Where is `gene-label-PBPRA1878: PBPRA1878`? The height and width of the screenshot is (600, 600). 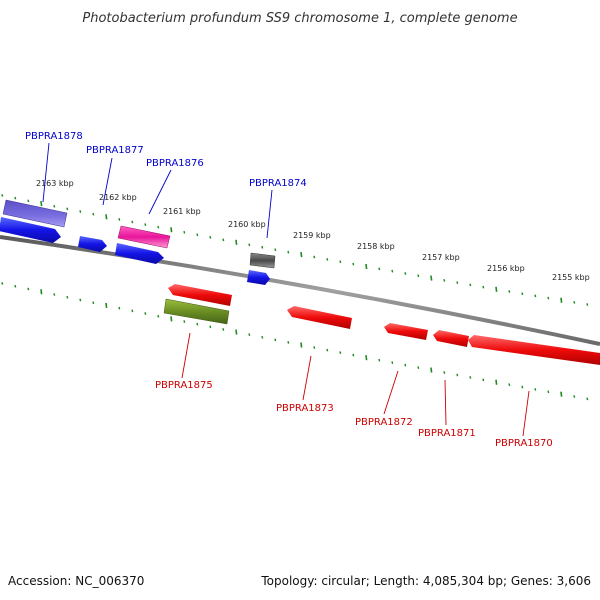
gene-label-PBPRA1878: PBPRA1878 is located at coordinates (54, 136).